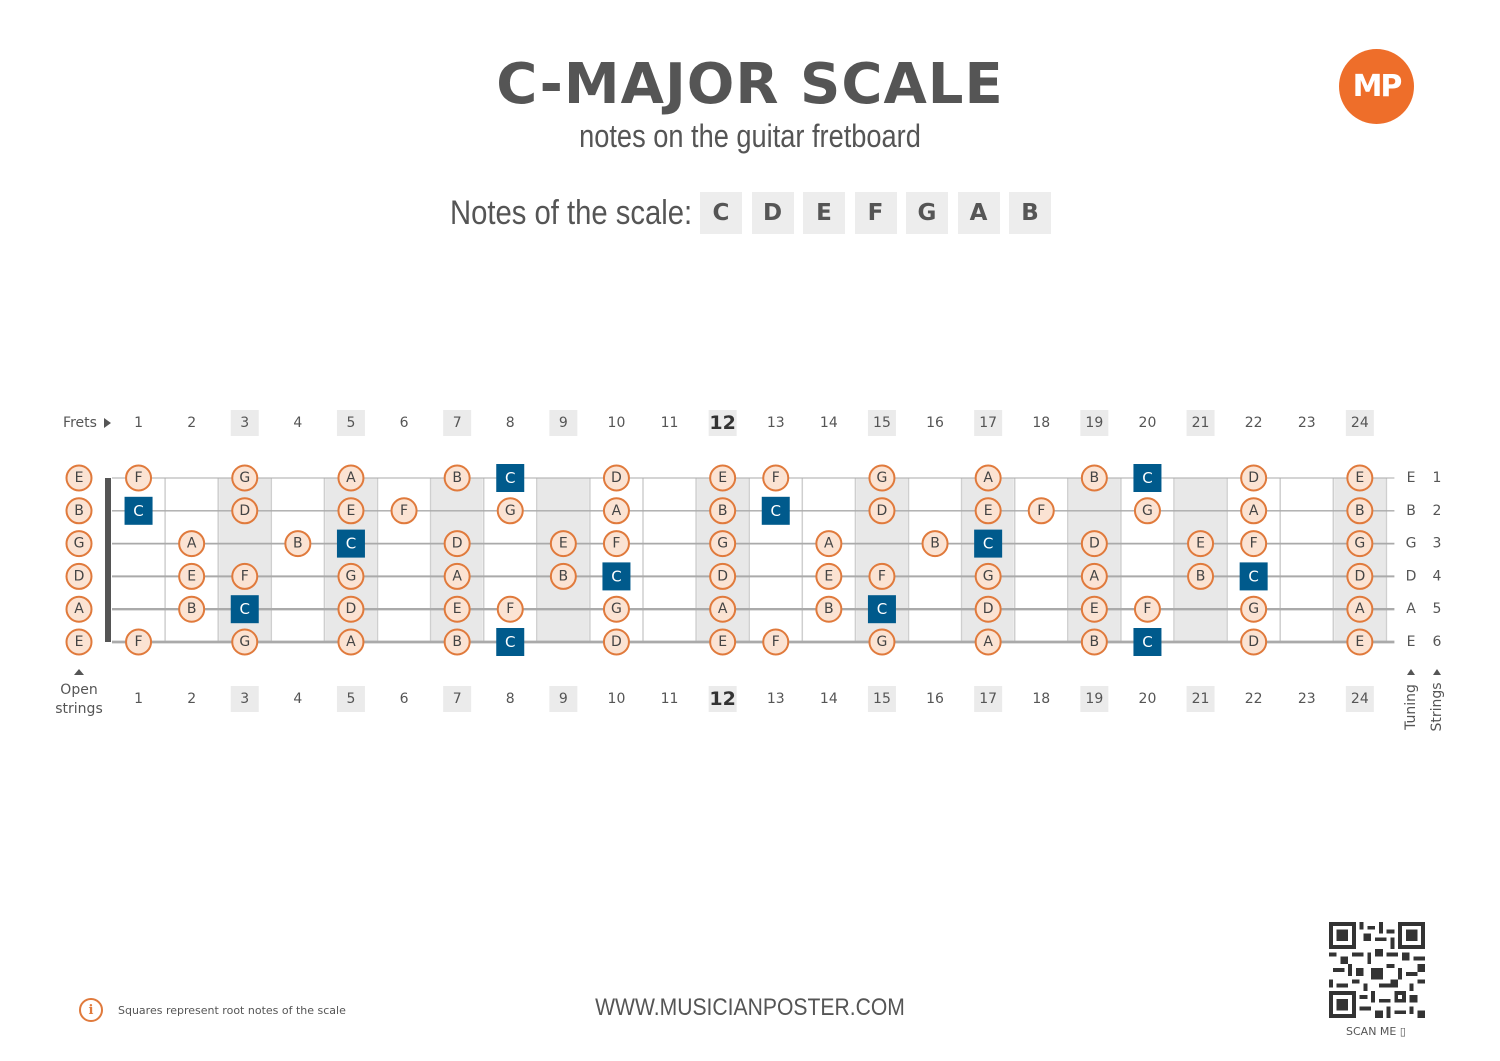 This screenshot has height=1061, width=1500. I want to click on fret-number-top: 8, so click(510, 423).